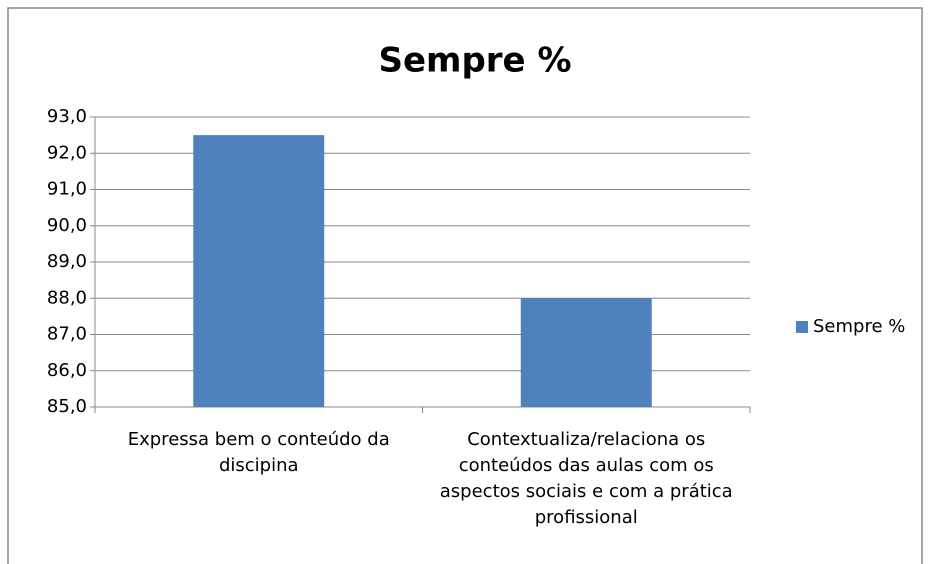 This screenshot has width=930, height=564. What do you see at coordinates (67, 261) in the screenshot?
I see `y-tick-label: 89,0` at bounding box center [67, 261].